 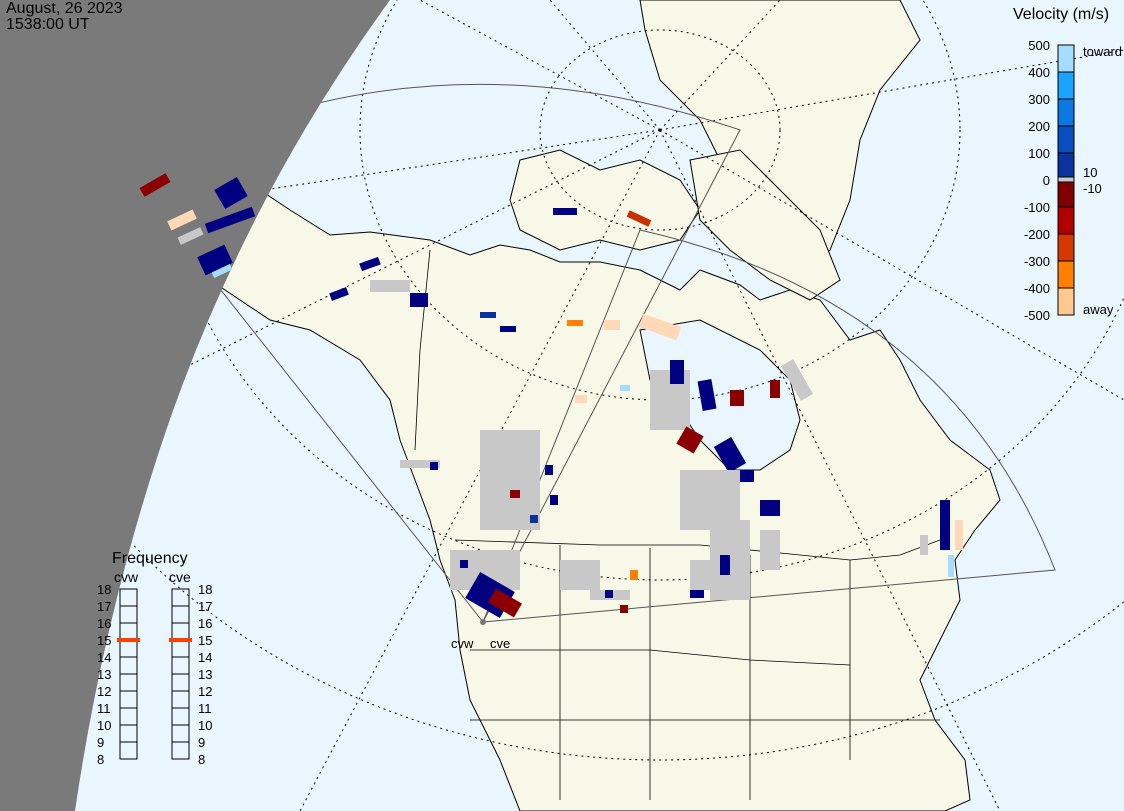 I want to click on time-label: 1538:00 UT, so click(x=48, y=24).